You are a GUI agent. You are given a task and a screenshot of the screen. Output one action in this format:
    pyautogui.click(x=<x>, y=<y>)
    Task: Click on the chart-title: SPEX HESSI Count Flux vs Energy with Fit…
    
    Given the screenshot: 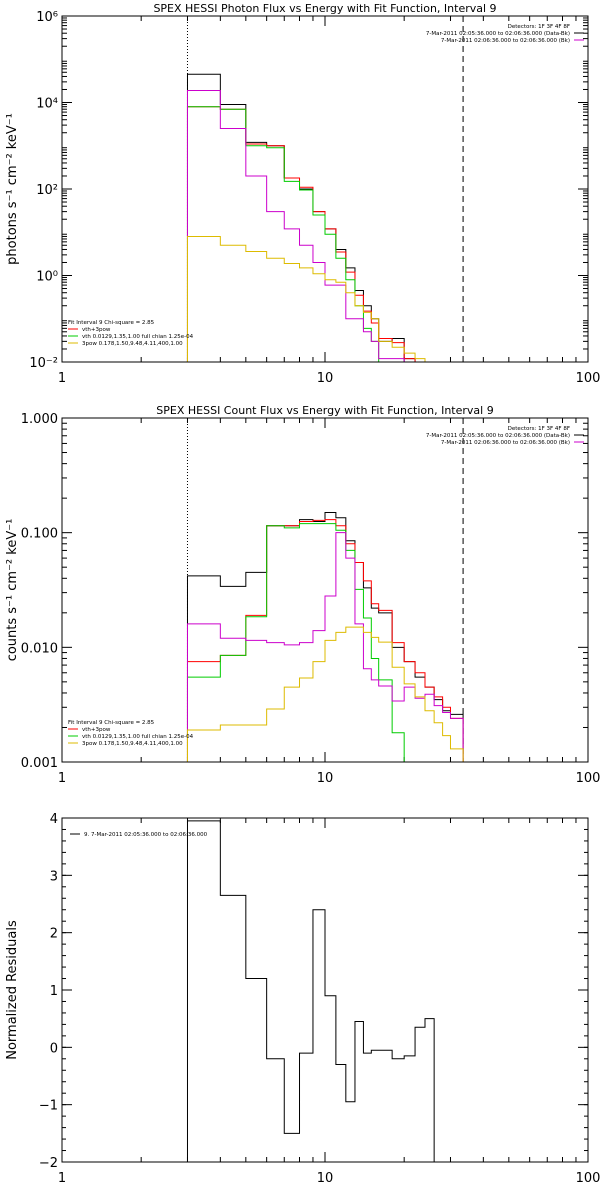 What is the action you would take?
    pyautogui.click(x=324, y=410)
    